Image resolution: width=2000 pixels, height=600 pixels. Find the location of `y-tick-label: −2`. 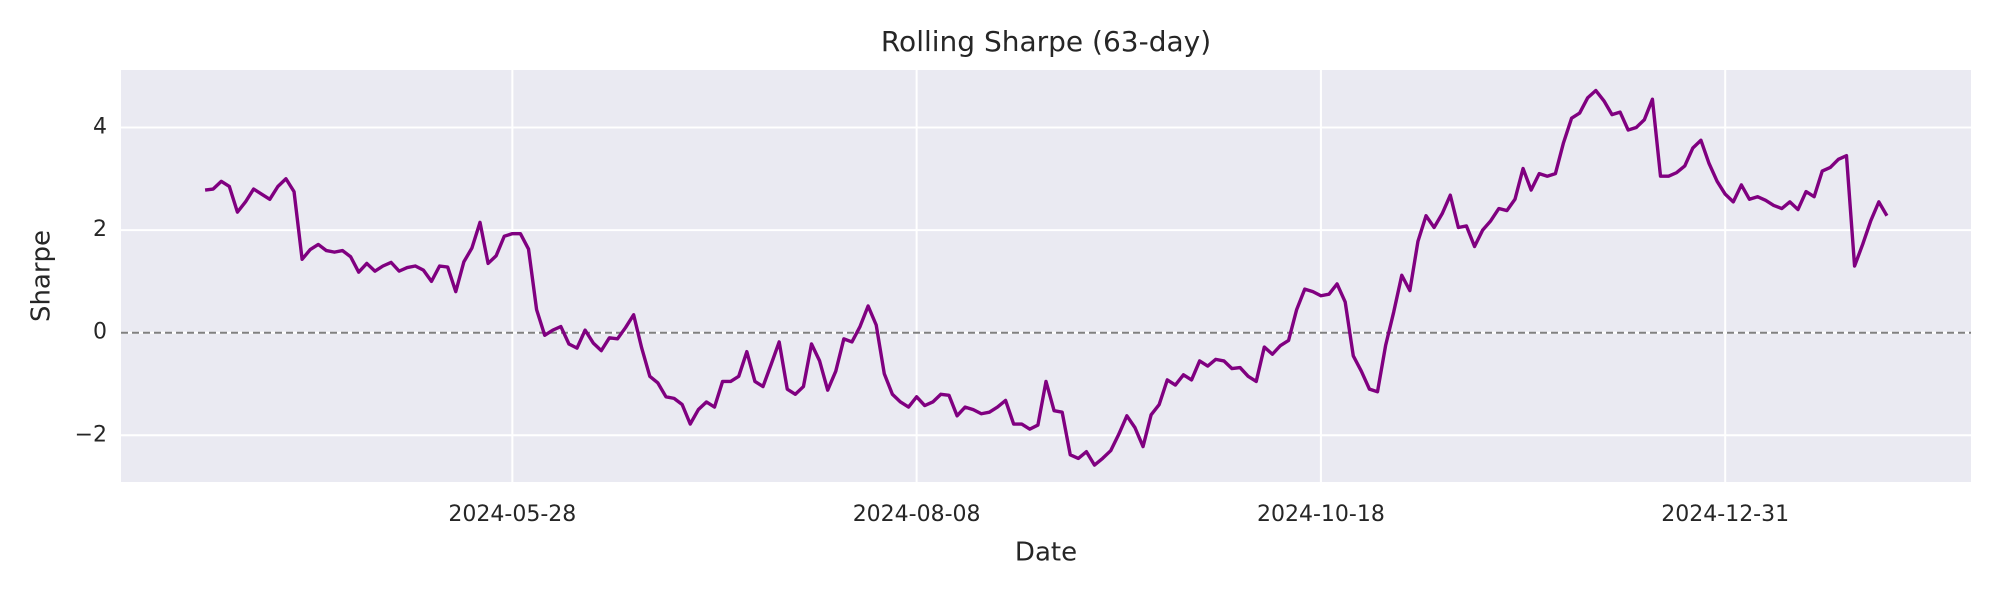

y-tick-label: −2 is located at coordinates (91, 434).